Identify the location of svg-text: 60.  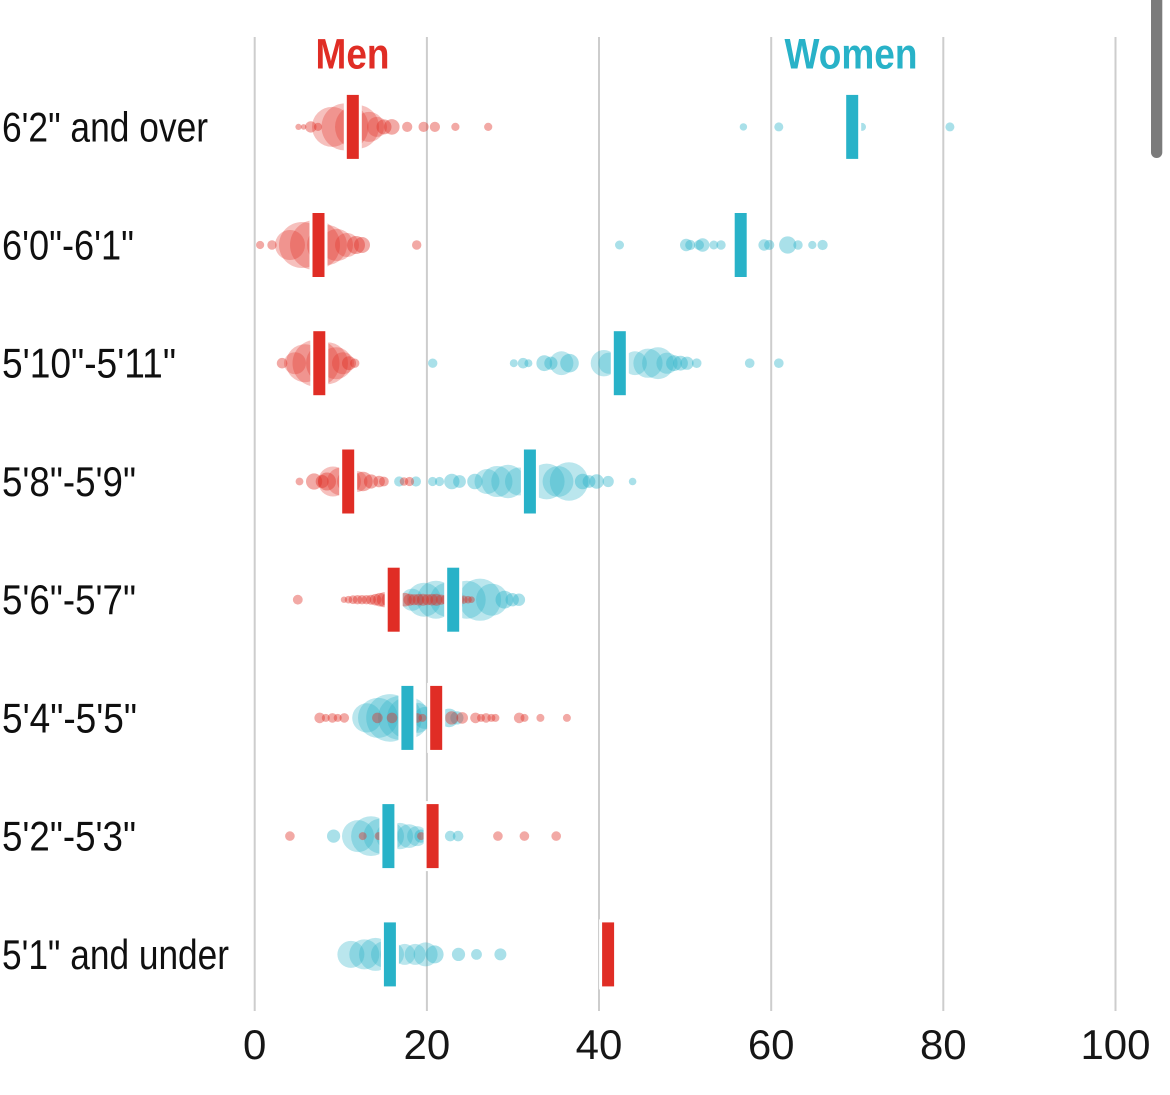
(771, 1044).